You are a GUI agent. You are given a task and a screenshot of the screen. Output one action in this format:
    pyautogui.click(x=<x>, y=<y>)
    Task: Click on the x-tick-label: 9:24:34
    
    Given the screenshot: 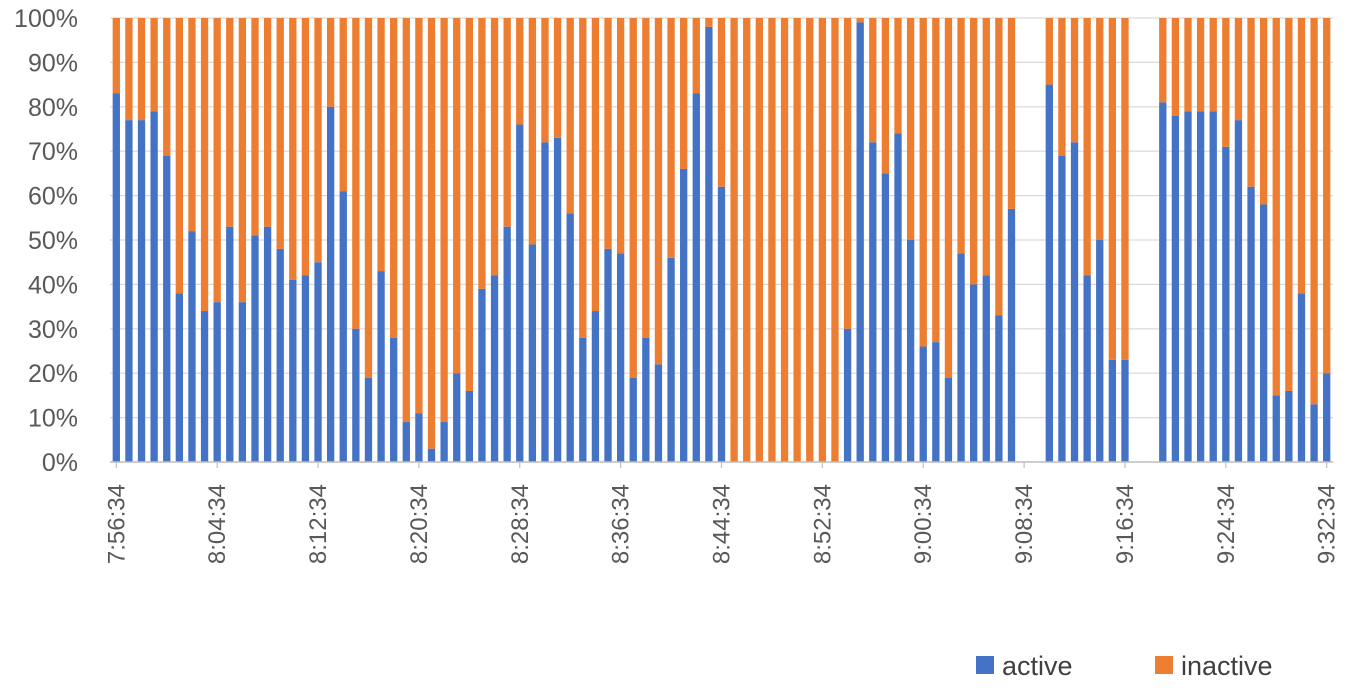 What is the action you would take?
    pyautogui.click(x=1226, y=524)
    